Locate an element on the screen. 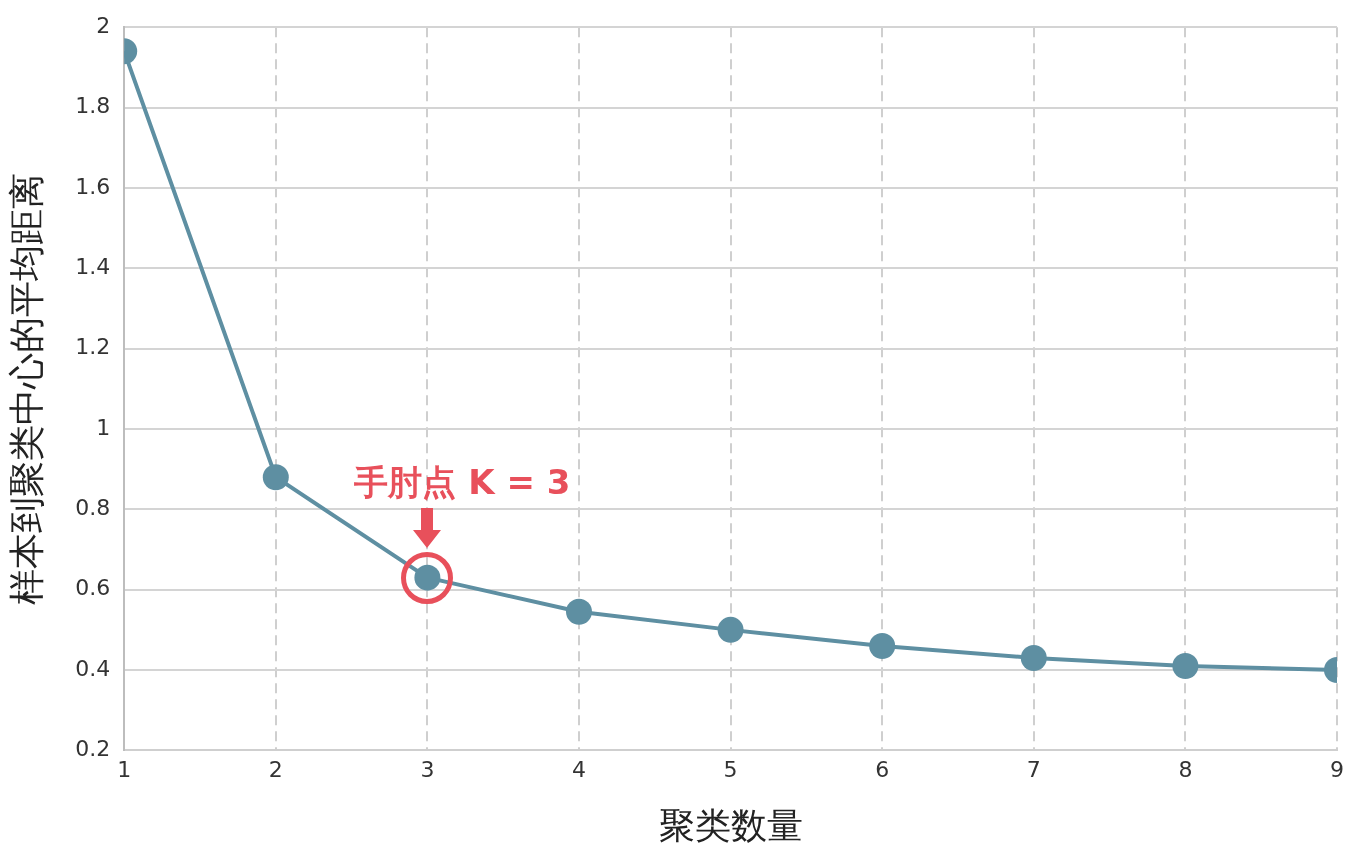 Image resolution: width=1353 pixels, height=858 pixels. y-tick-label: 1.6 is located at coordinates (93, 186).